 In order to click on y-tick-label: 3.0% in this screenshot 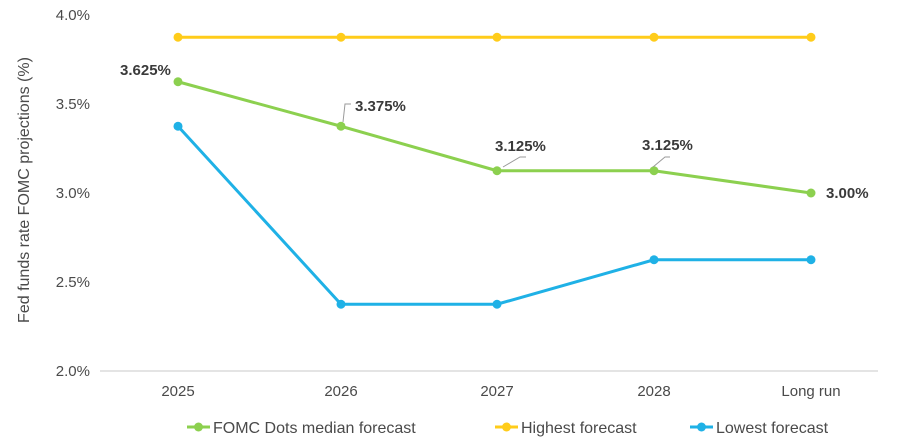, I will do `click(73, 193)`.